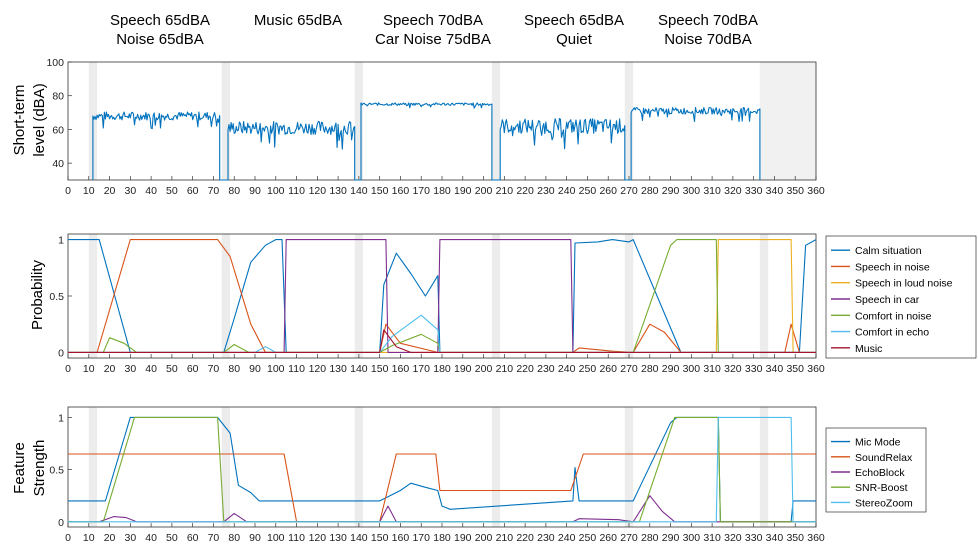 The width and height of the screenshot is (978, 552). Describe the element at coordinates (442, 341) in the screenshot. I see `series-music` at that location.